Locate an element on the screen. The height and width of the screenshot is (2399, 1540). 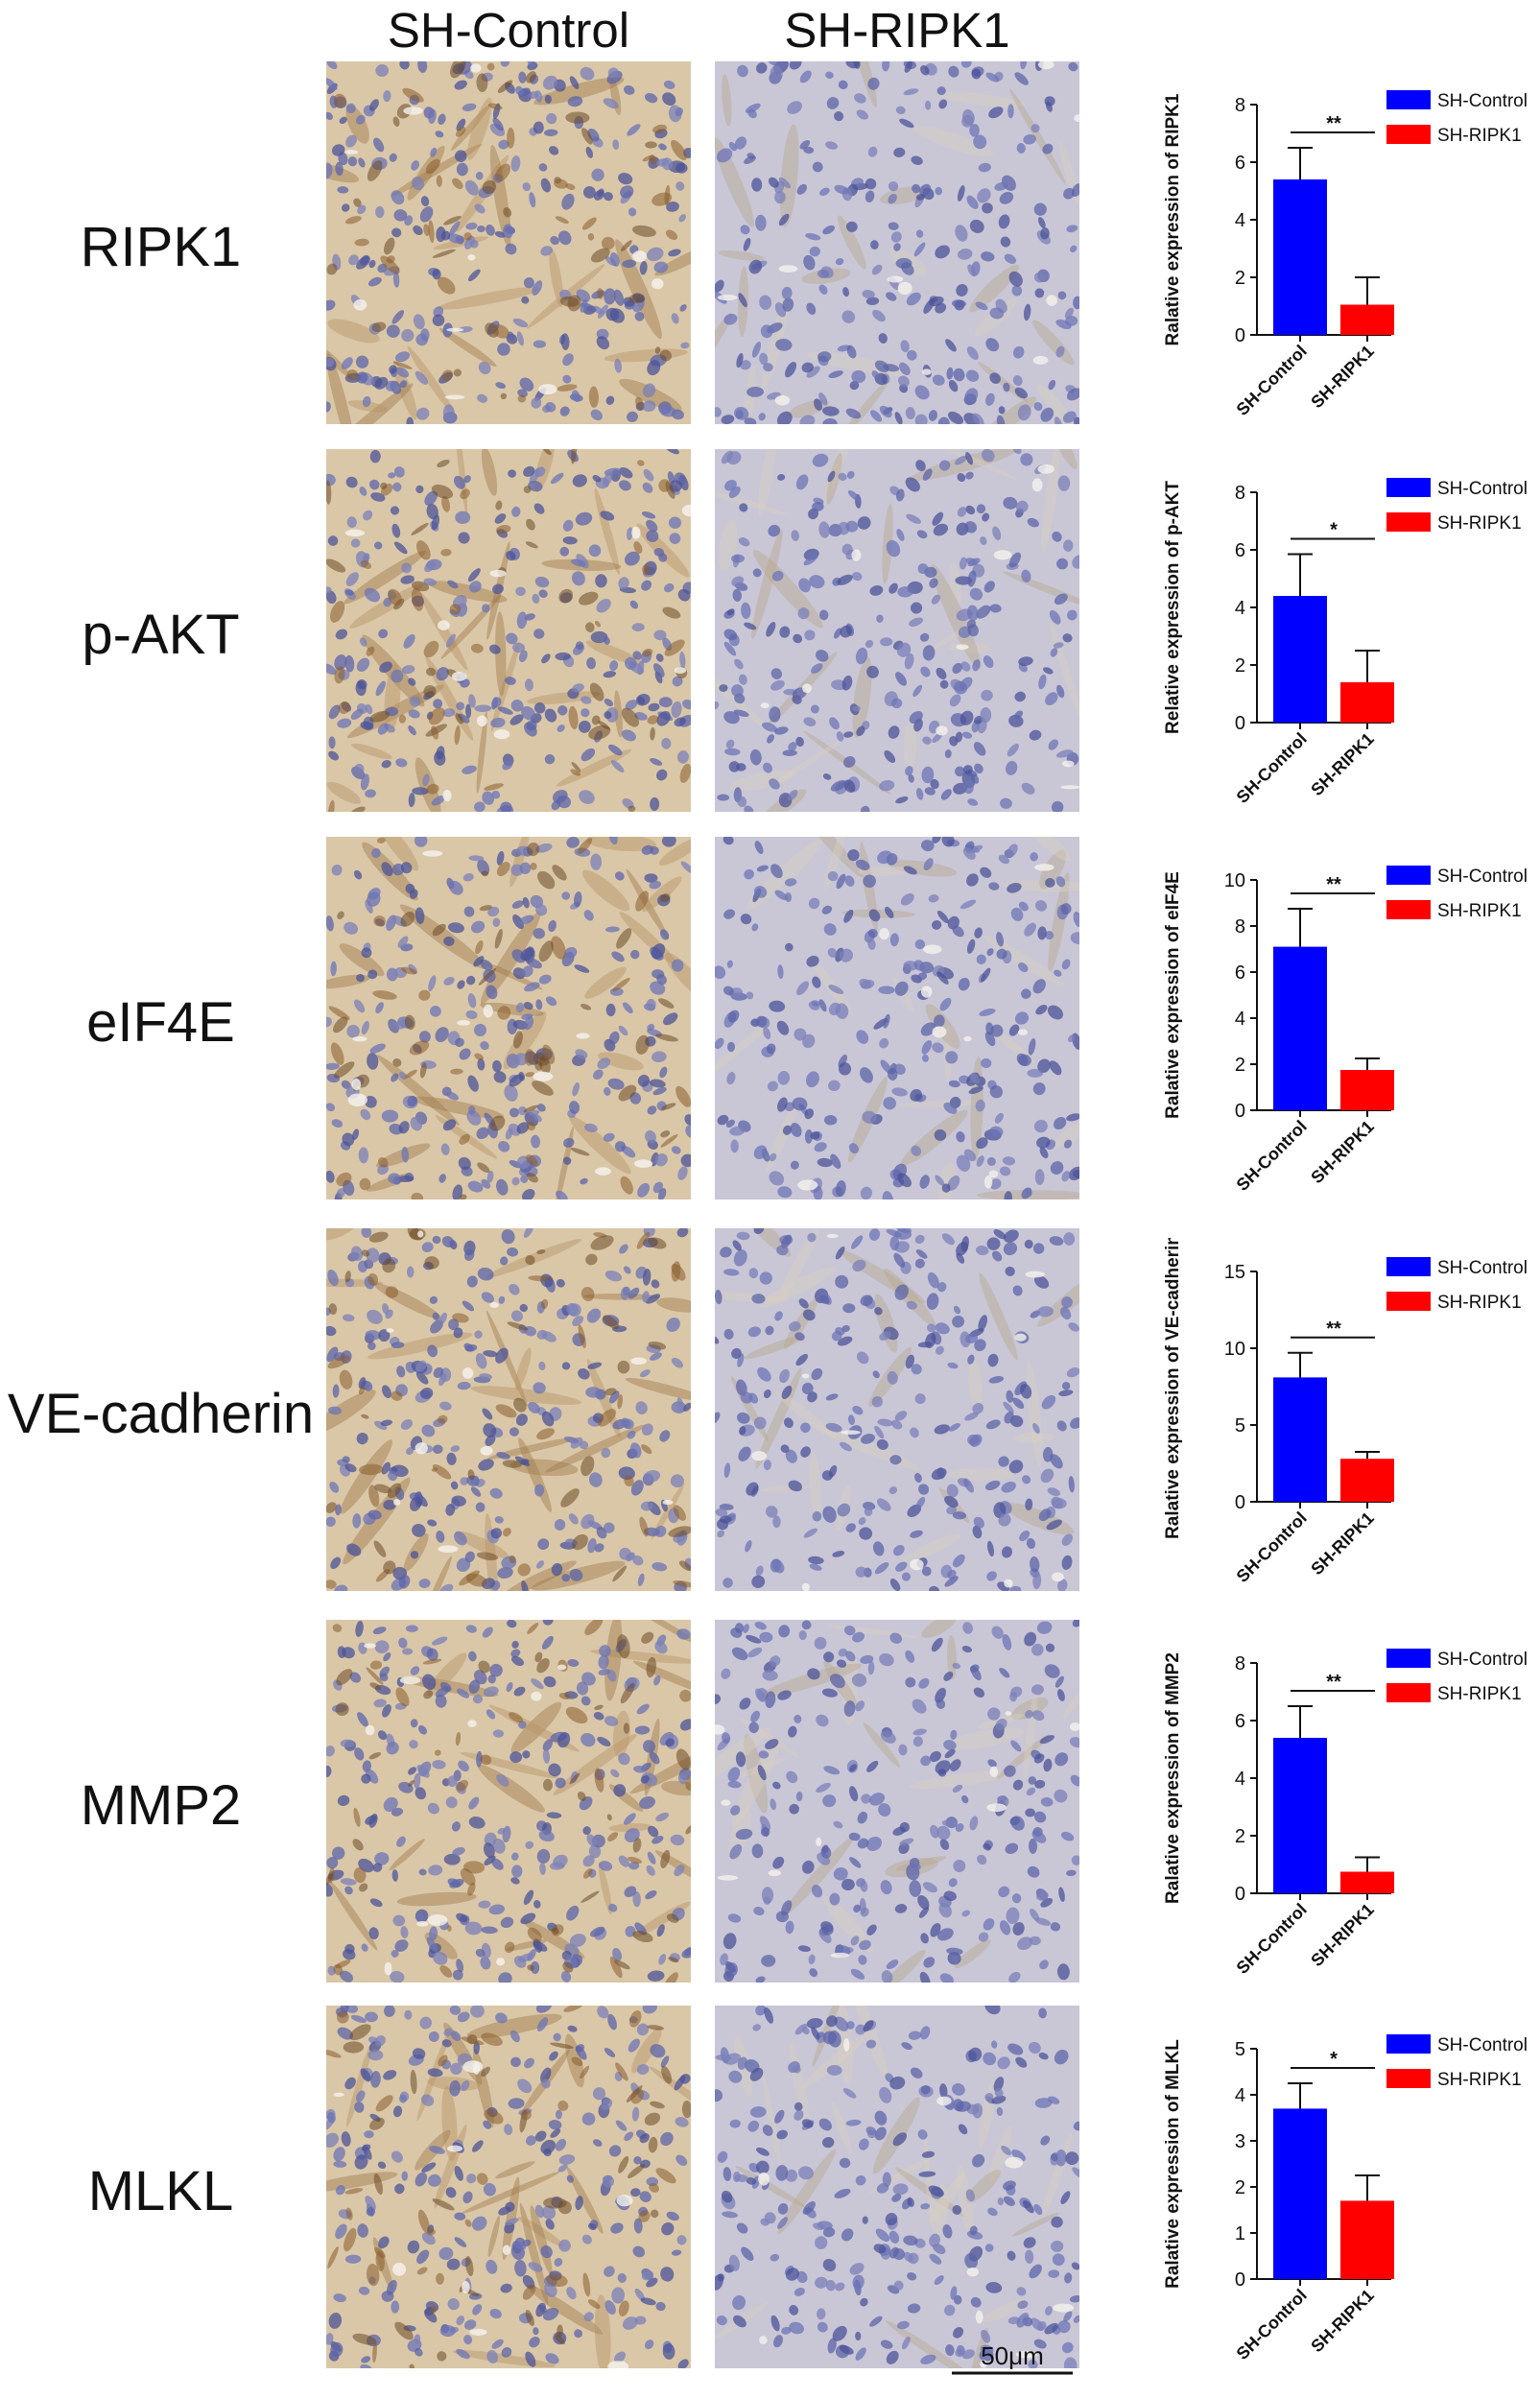
row-label: MLKL is located at coordinates (160, 2191).